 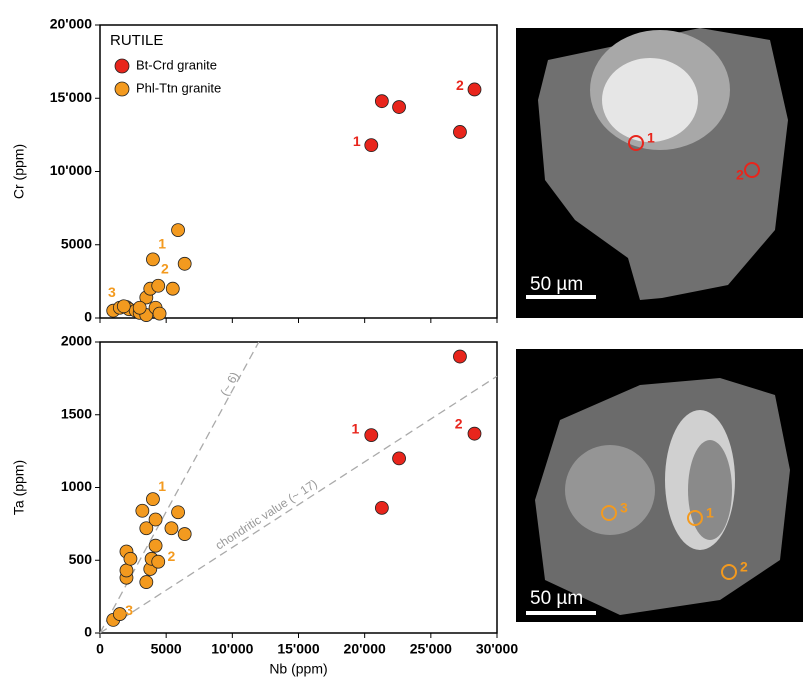 I want to click on x-axis-label: Nb (ppm), so click(x=298, y=669).